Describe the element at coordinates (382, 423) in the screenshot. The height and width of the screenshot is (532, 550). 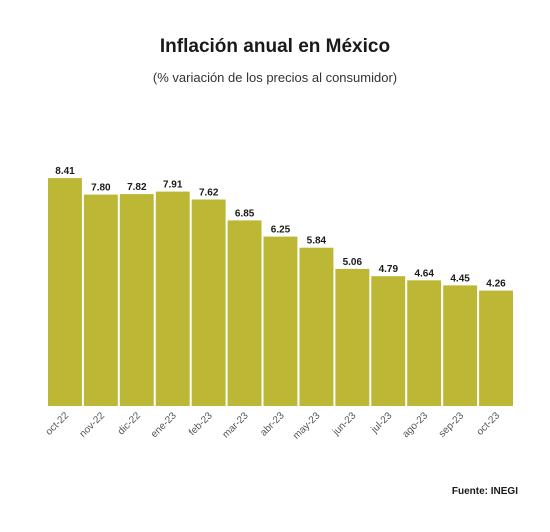
I see `x-tick-label-jul-23: jul-23` at that location.